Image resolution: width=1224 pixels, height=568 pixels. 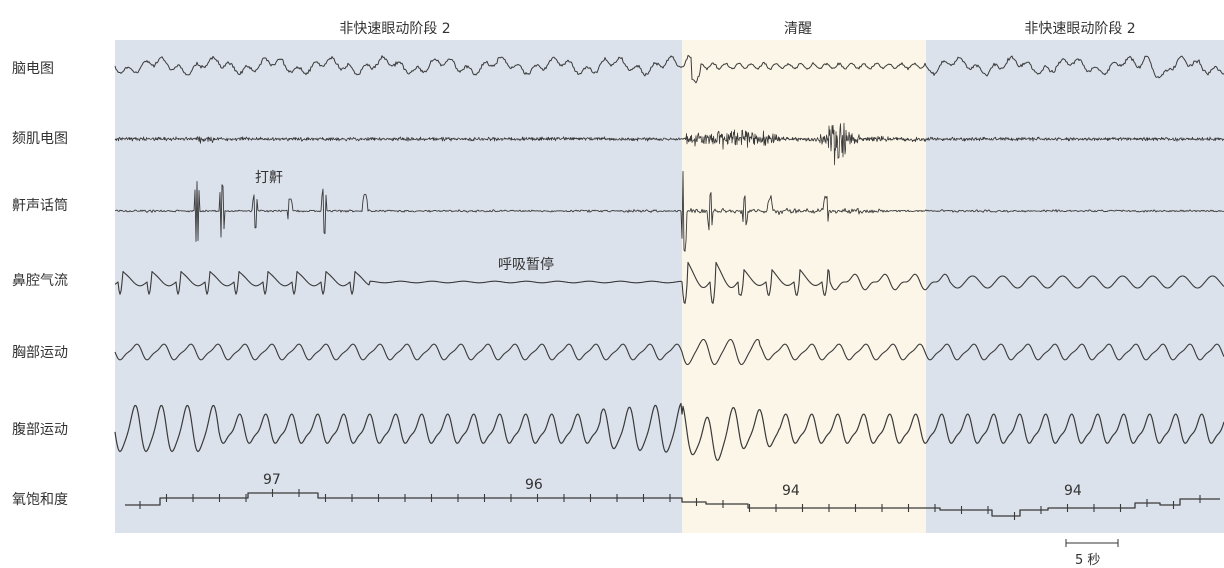 What do you see at coordinates (33, 69) in the screenshot?
I see `channel-label-eeg: 脑电图` at bounding box center [33, 69].